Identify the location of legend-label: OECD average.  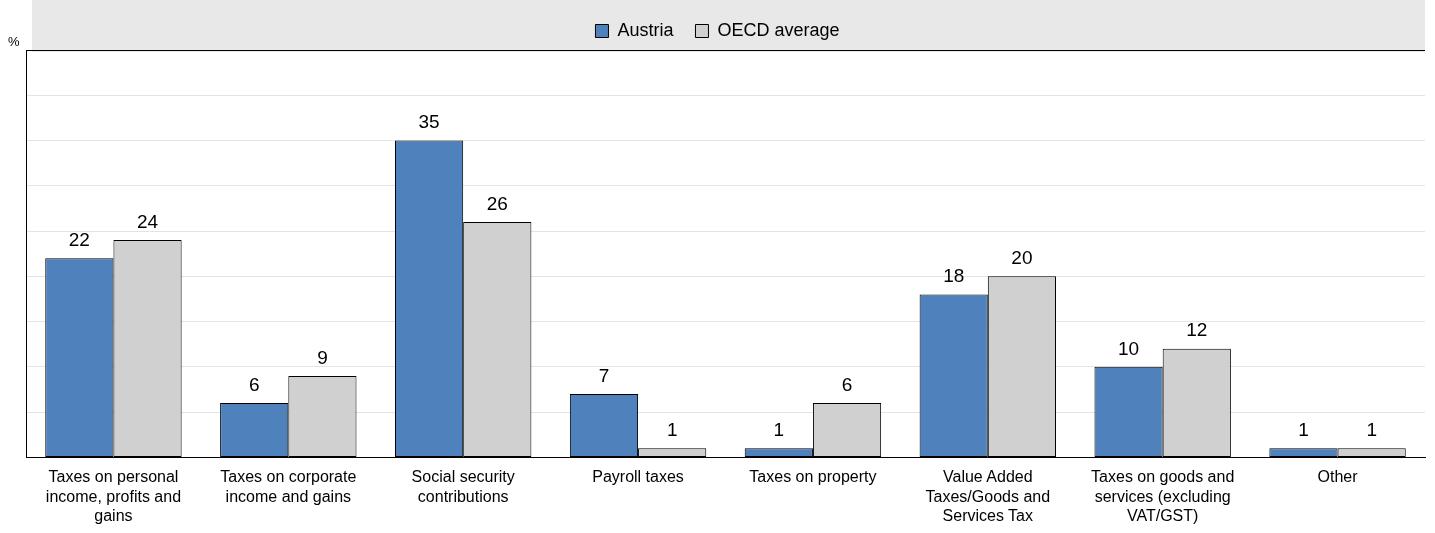
(778, 29).